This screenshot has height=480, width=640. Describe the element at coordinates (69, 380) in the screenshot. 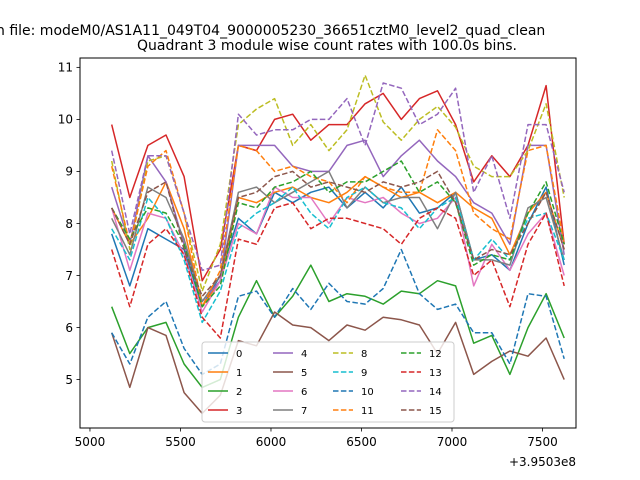

I see `y-tick-label: 5` at that location.